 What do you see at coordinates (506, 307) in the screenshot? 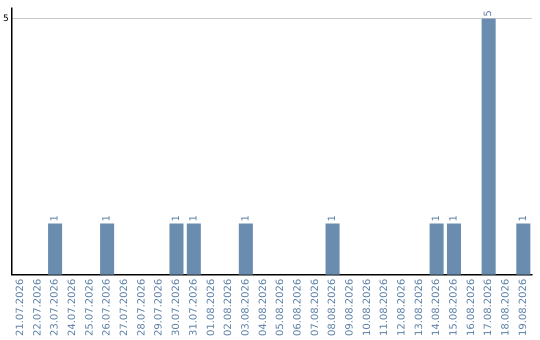
I see `x-tick-label: 18.08.2026` at bounding box center [506, 307].